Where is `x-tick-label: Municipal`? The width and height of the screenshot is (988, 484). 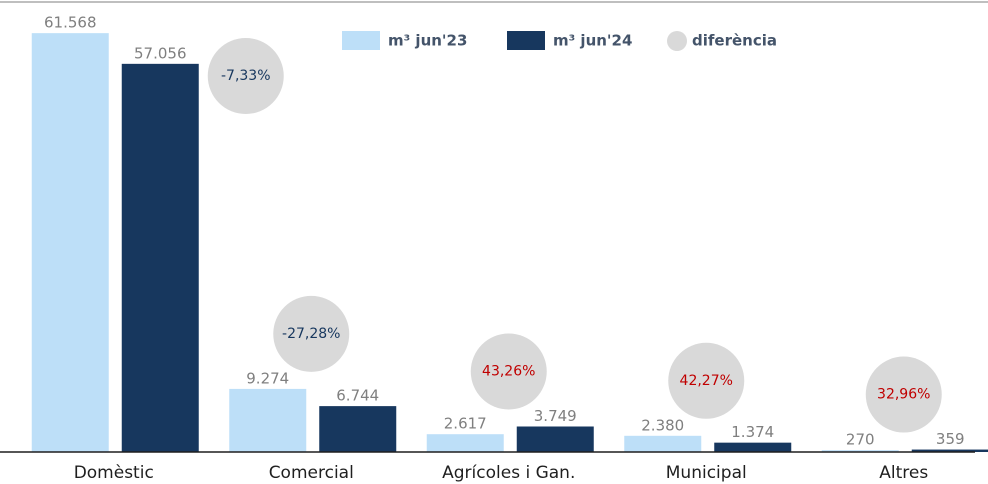
x-tick-label: Municipal is located at coordinates (706, 473).